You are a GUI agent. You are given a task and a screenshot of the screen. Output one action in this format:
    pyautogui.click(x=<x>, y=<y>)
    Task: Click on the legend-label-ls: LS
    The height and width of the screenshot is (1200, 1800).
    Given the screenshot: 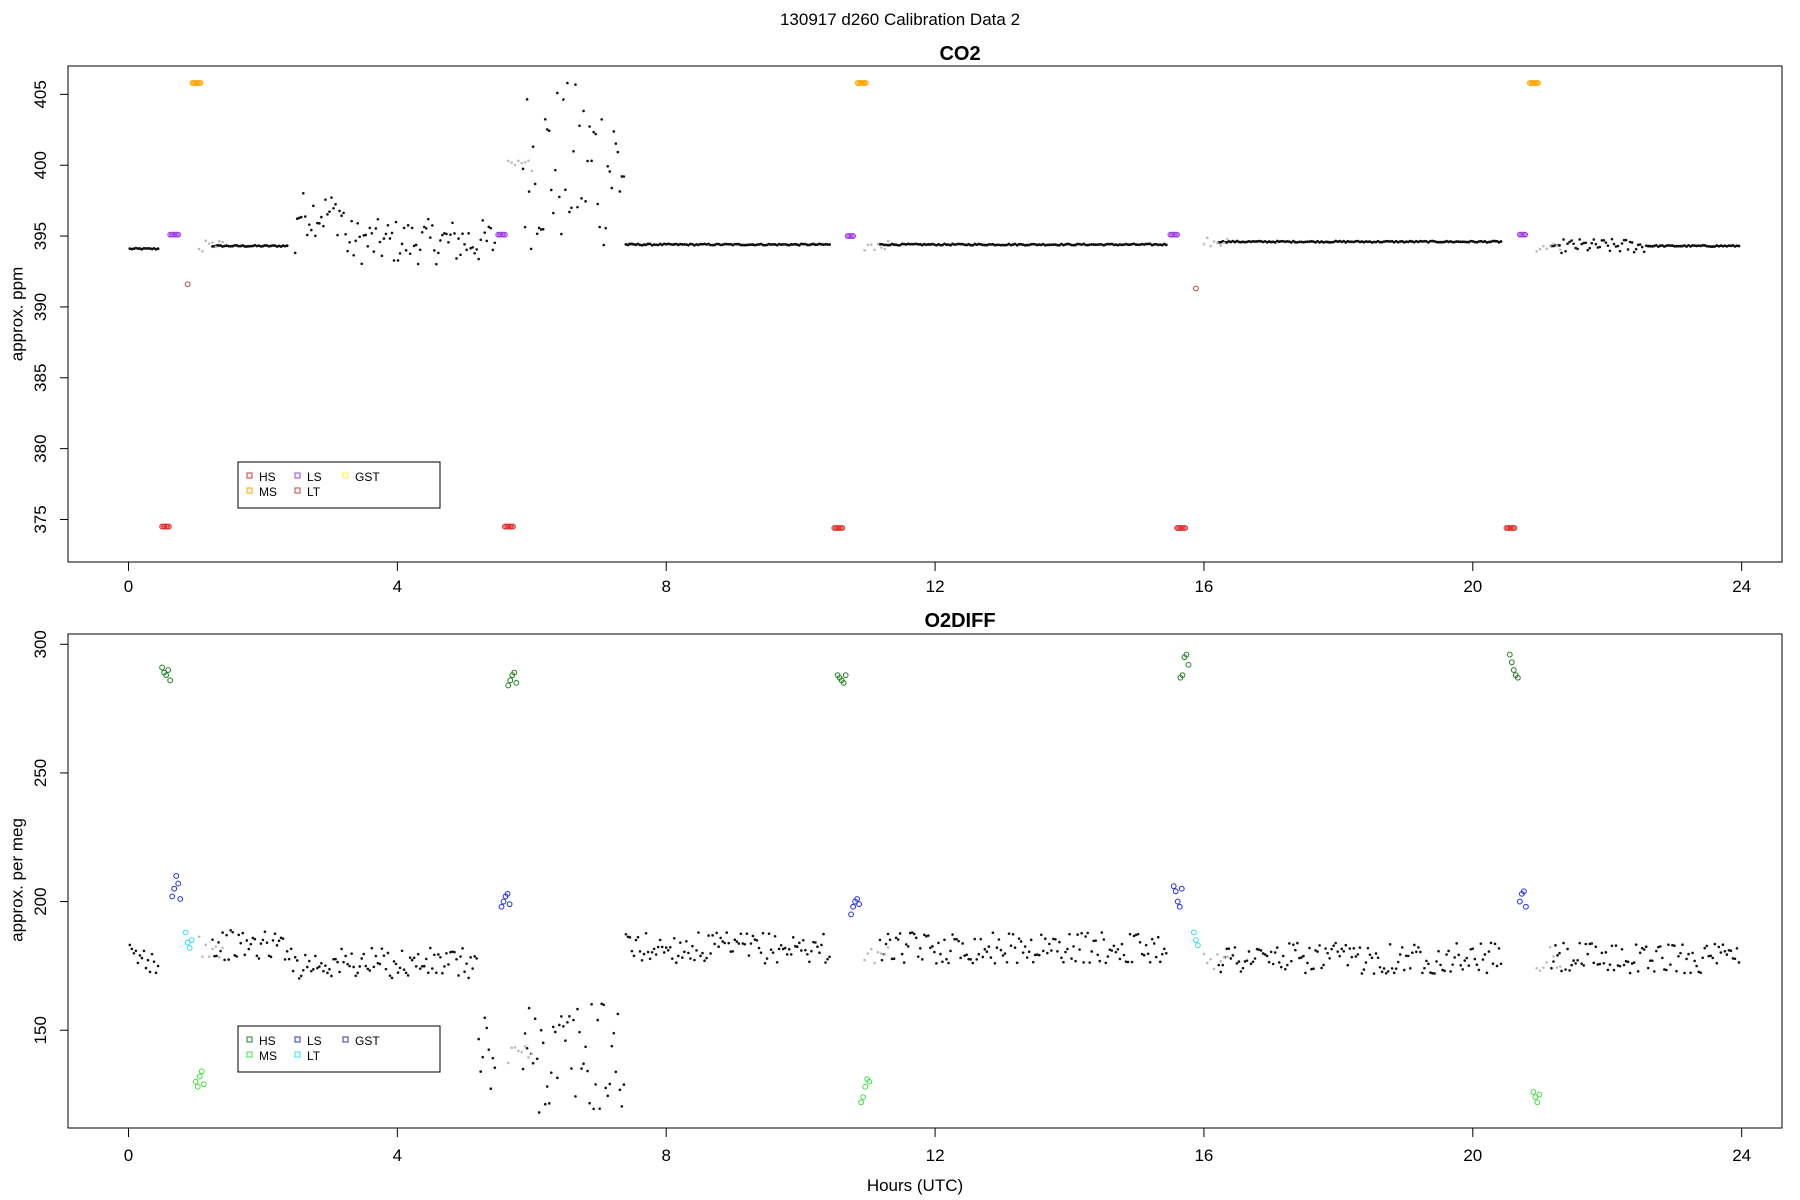 What is the action you would take?
    pyautogui.click(x=314, y=477)
    